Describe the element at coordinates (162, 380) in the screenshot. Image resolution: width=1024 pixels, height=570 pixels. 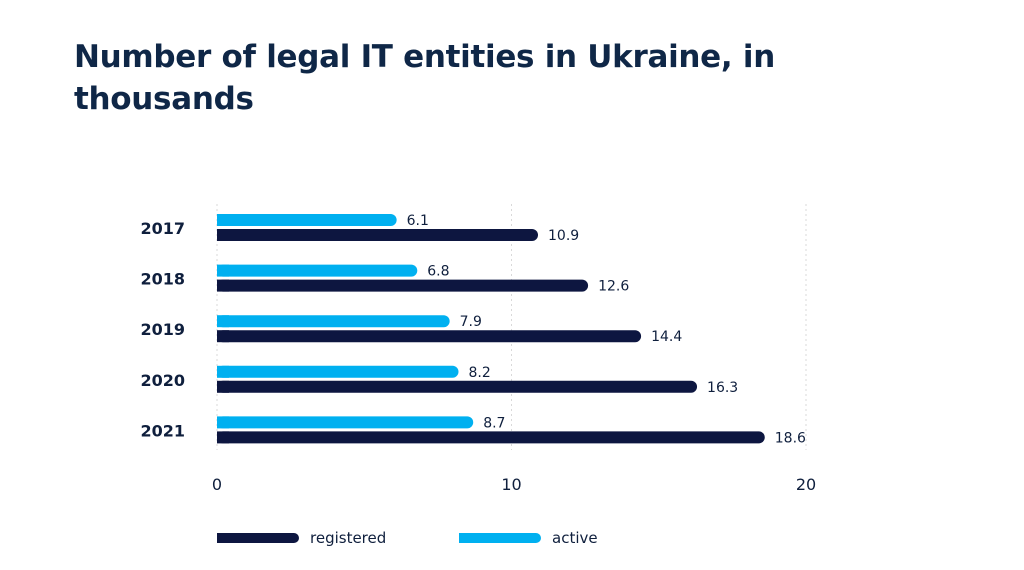
I see `category-label-2020: 2020` at that location.